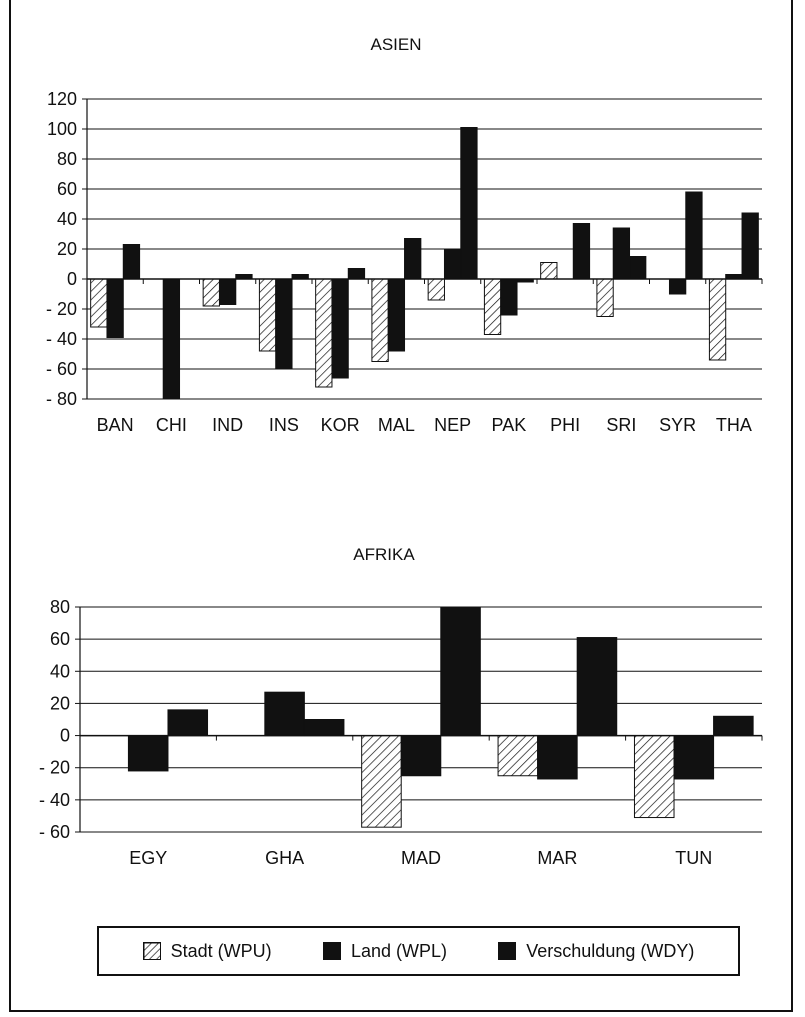 Image resolution: width=805 pixels, height=1017 pixels. I want to click on bar-verschuldung-ban, so click(131, 262).